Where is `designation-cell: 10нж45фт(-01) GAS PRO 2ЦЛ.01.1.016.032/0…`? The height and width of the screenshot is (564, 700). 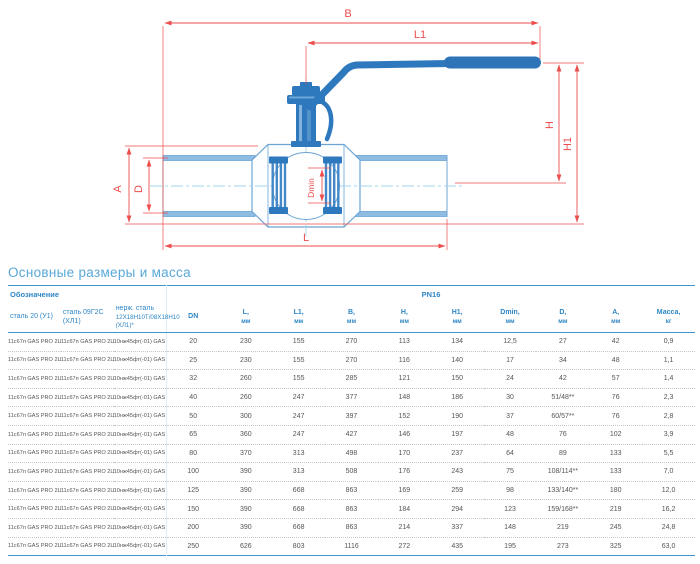
designation-cell: 10нж45фт(-01) GAS PRO 2ЦЛ.01.1.016.032/0… is located at coordinates (140, 379).